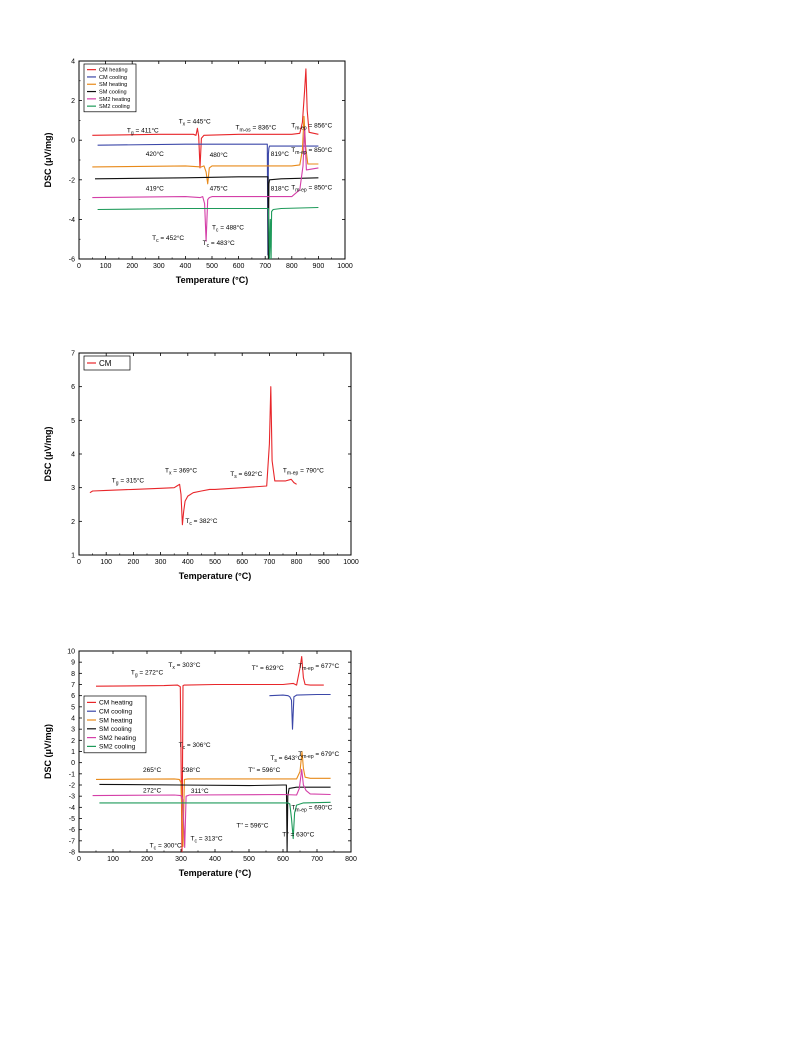 Image resolution: width=793 pixels, height=1044 pixels. Describe the element at coordinates (72, 853) in the screenshot. I see `y-tick-label: -8` at that location.